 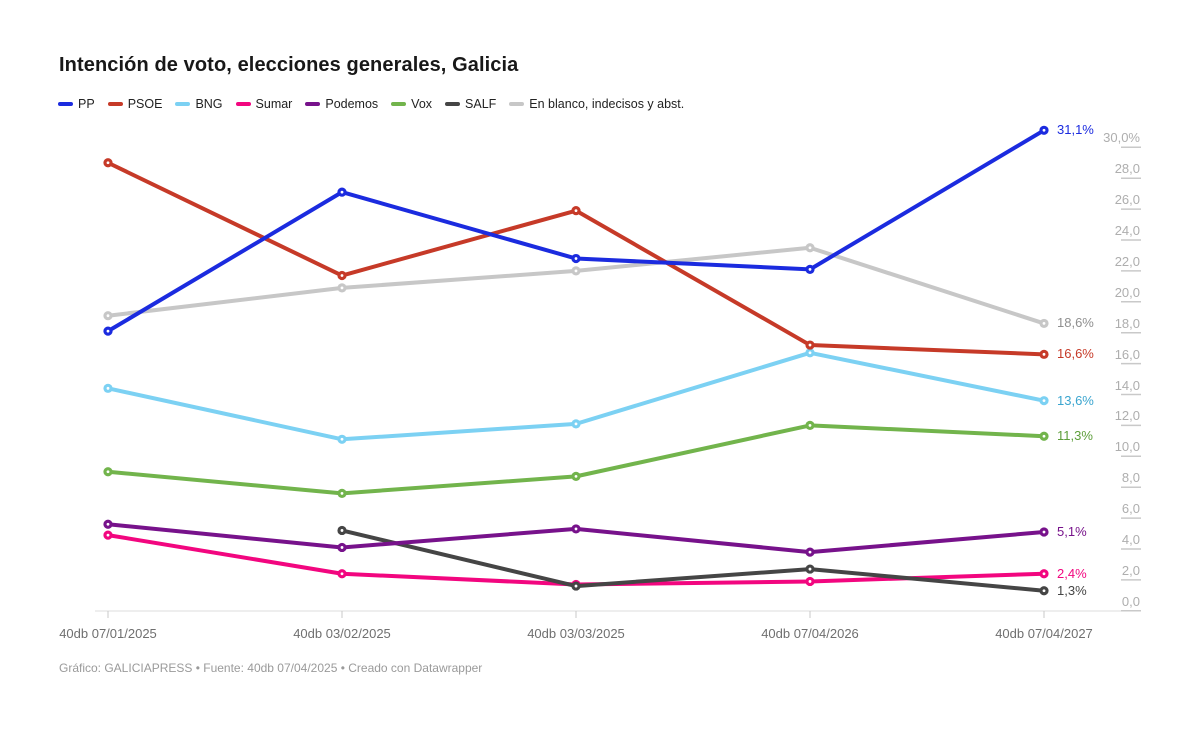 I want to click on series-line-vox, so click(x=576, y=459).